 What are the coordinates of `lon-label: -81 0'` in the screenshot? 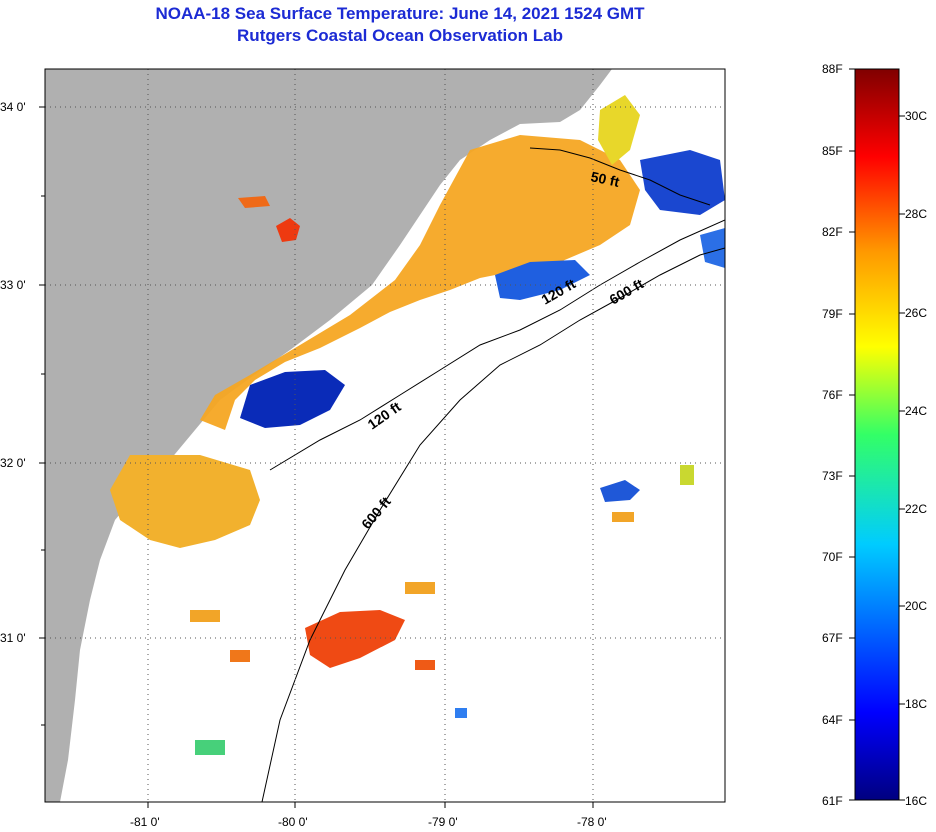 It's located at (145, 822).